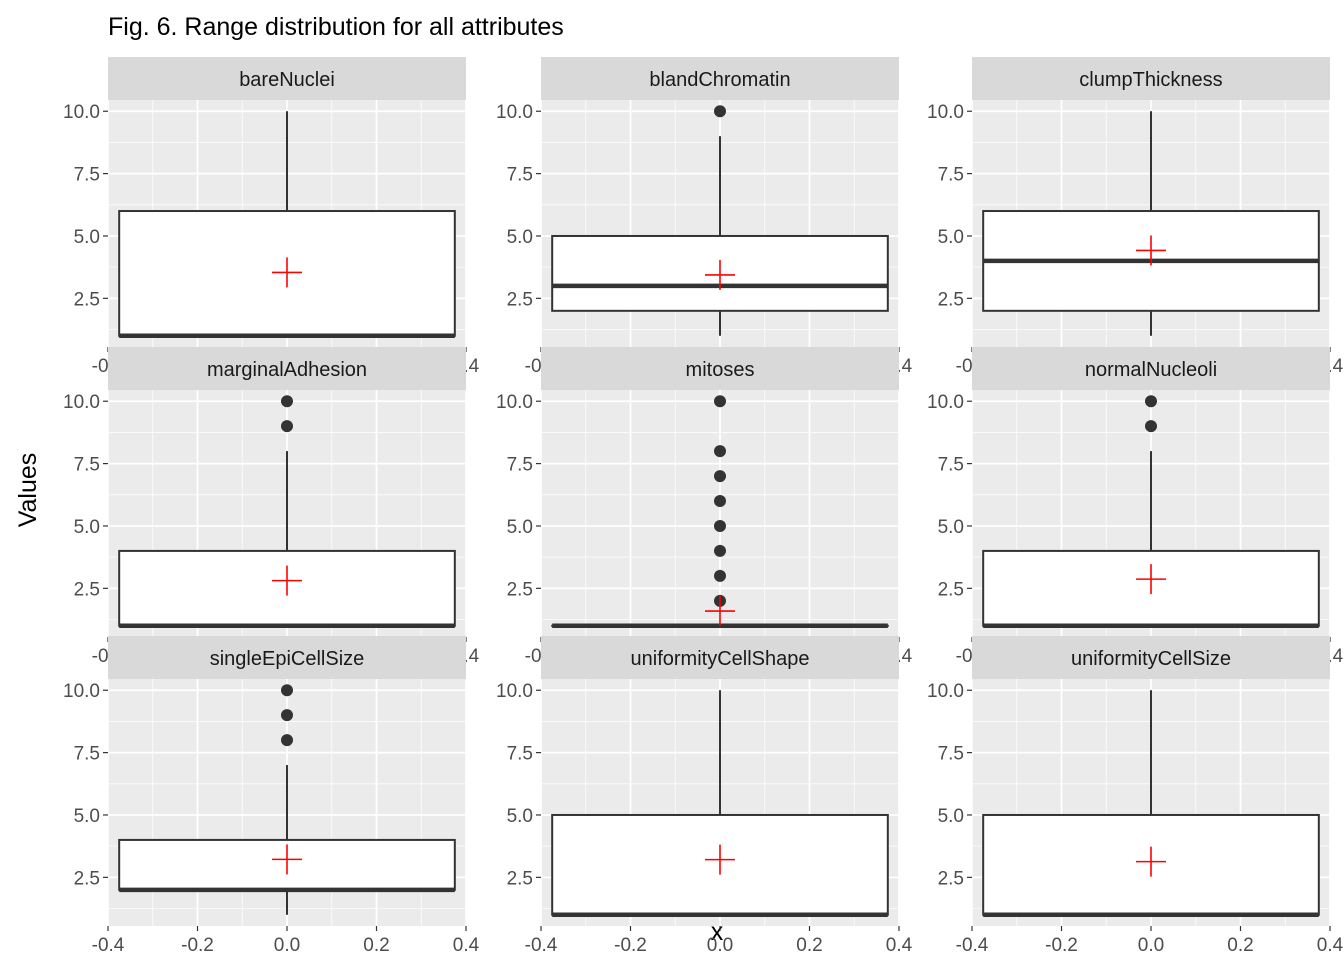 The image size is (1344, 960). I want to click on facet-label: blandChromatin, so click(719, 80).